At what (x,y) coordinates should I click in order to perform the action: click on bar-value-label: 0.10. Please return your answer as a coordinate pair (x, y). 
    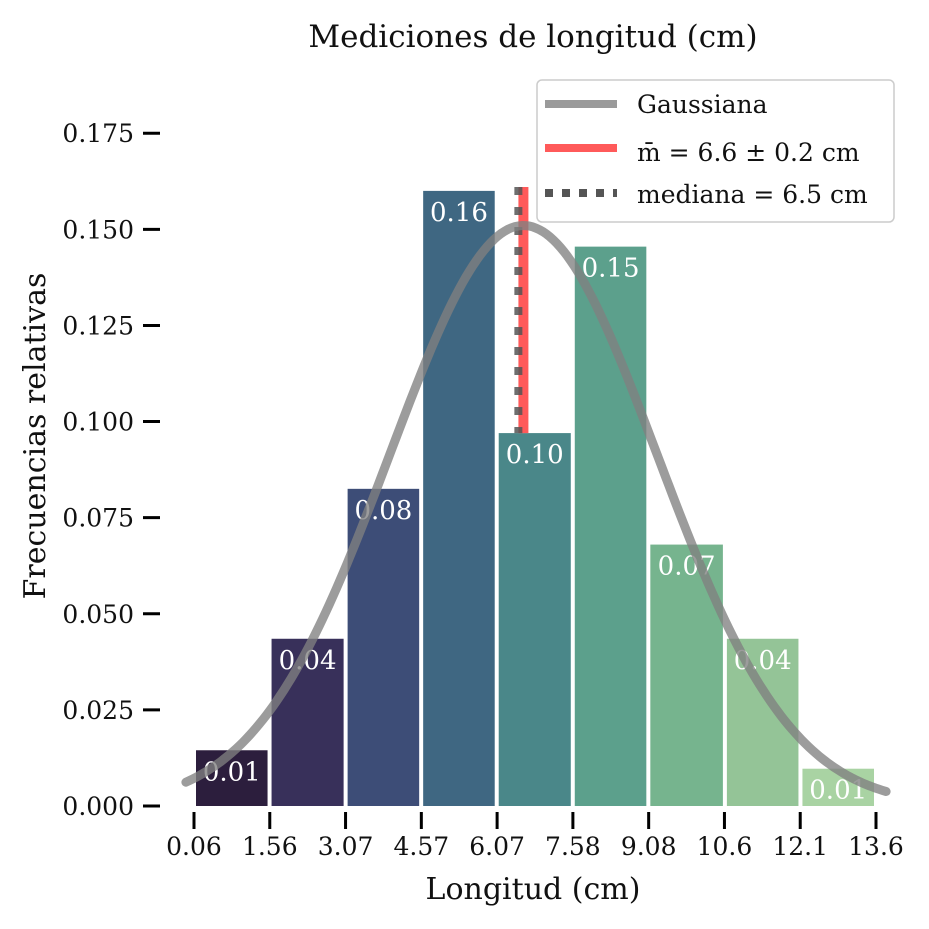
    Looking at the image, I should click on (535, 455).